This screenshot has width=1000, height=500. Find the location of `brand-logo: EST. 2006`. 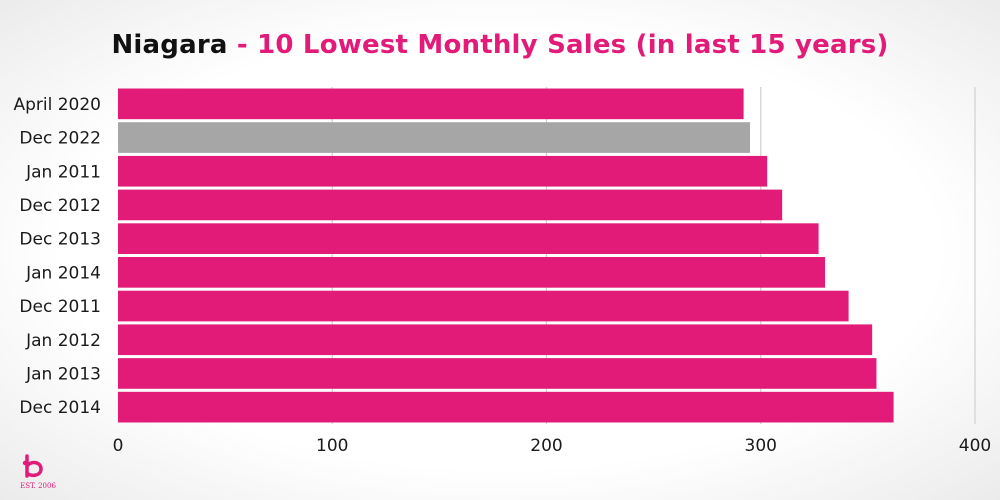

brand-logo: EST. 2006 is located at coordinates (38, 474).